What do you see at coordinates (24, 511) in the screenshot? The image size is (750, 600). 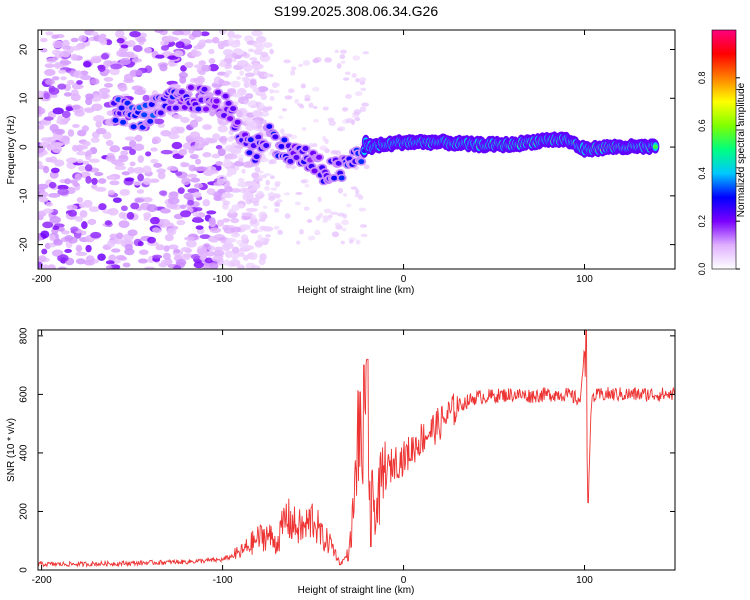 I see `snr-y-tick-label: 200` at bounding box center [24, 511].